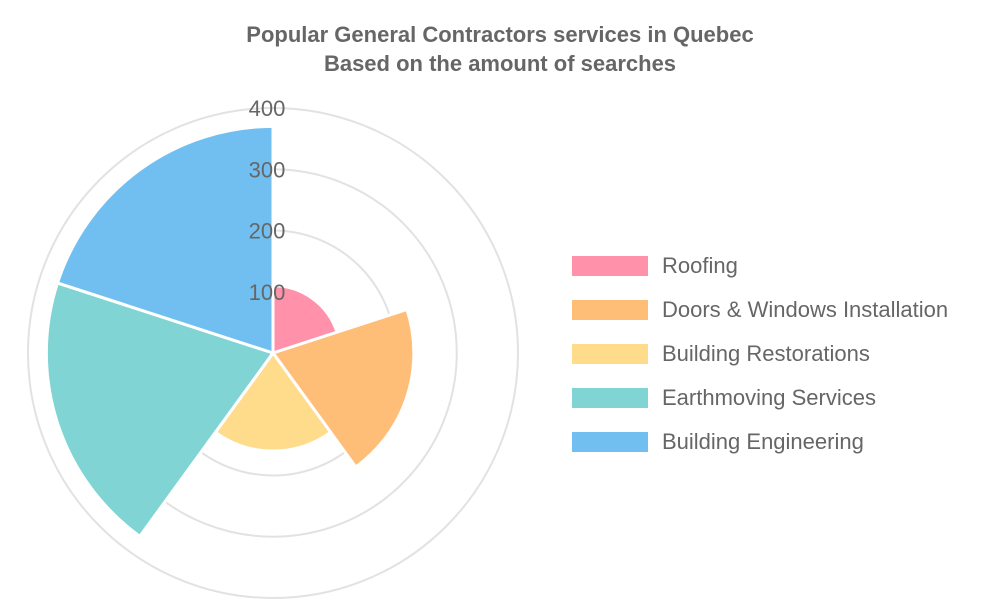 The height and width of the screenshot is (600, 1000). Describe the element at coordinates (267, 200) in the screenshot. I see `radial-ticks: 100 200 300 400` at that location.